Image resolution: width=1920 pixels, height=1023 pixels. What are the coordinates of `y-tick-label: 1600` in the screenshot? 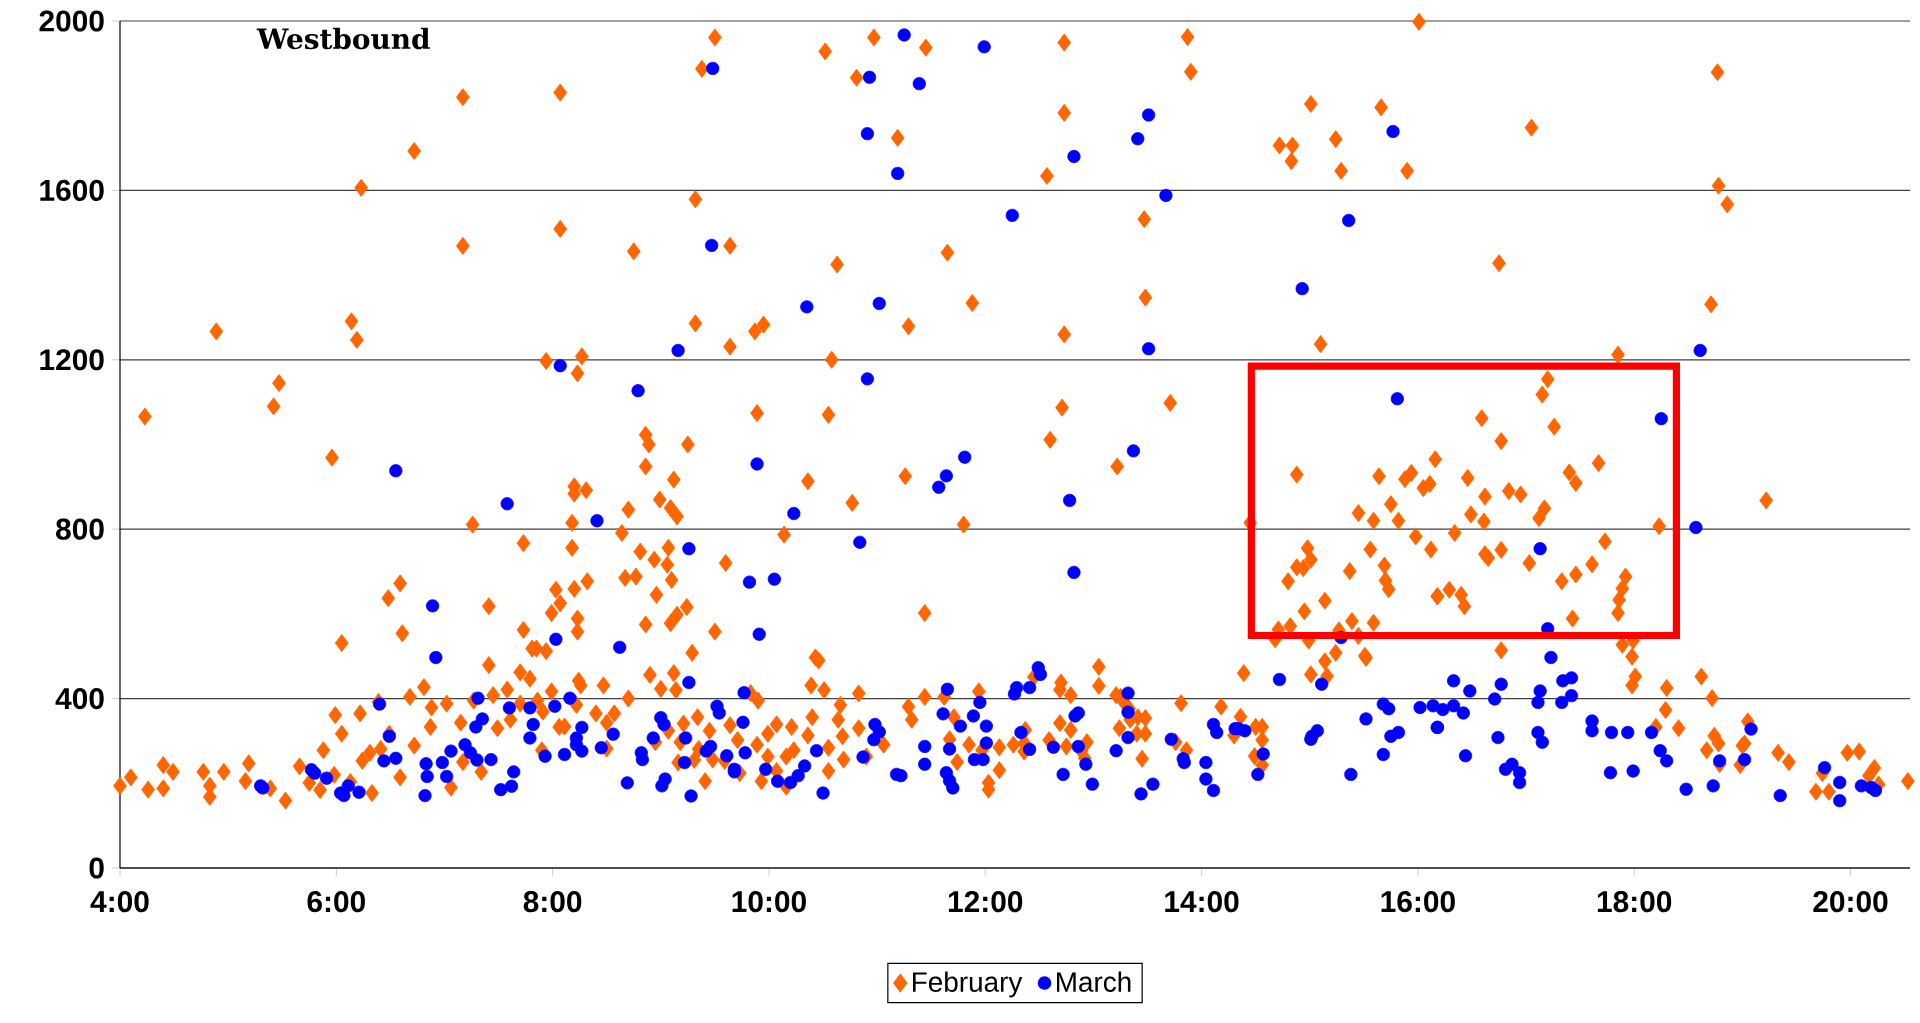 It's located at (72, 190).